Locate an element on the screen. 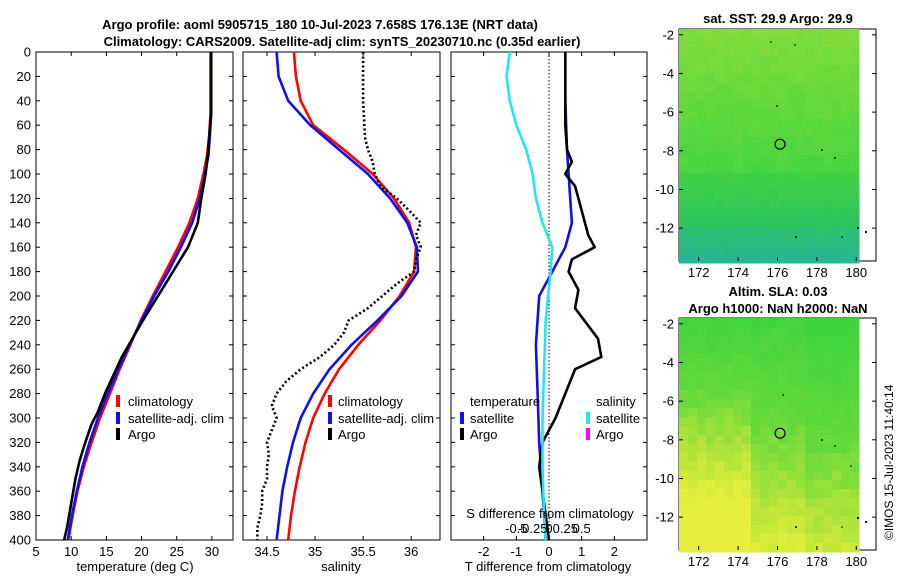 Image resolution: width=900 pixels, height=580 pixels. salinity-legend-swatch-satellite is located at coordinates (330, 418).